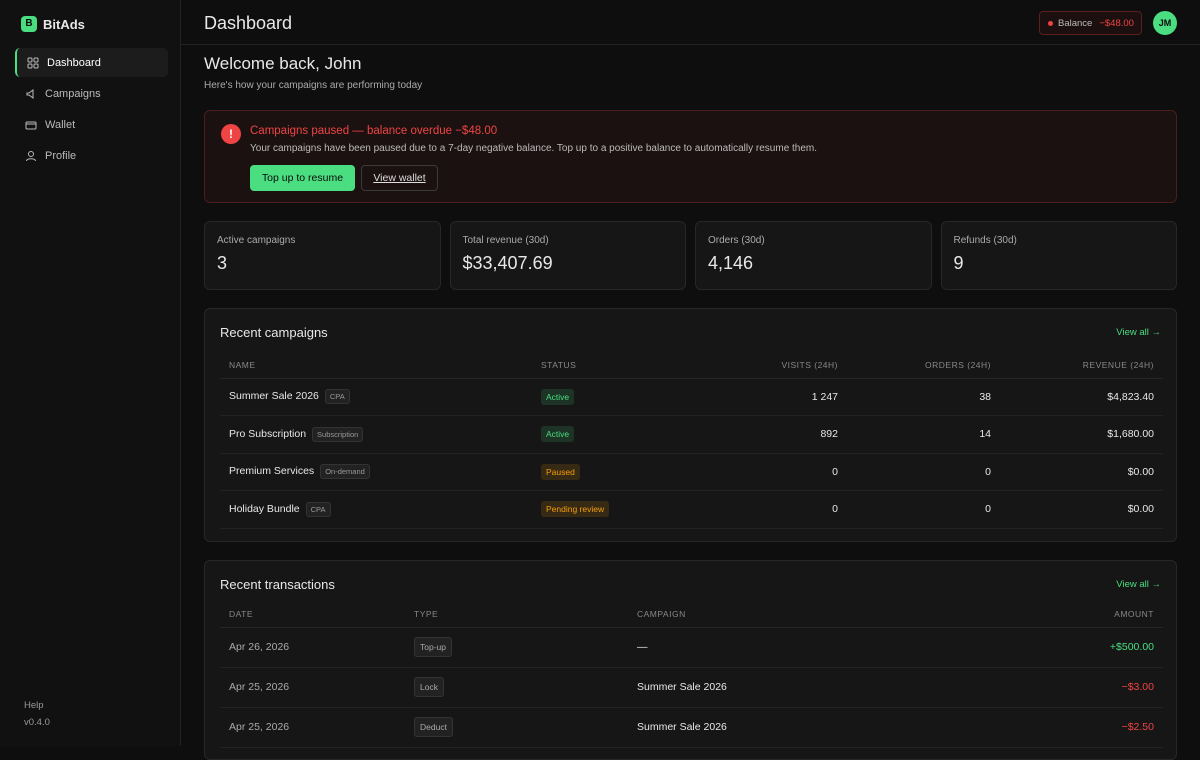 Image resolution: width=1200 pixels, height=760 pixels. What do you see at coordinates (1081, 365) in the screenshot?
I see `column-header: REVENUE (24H)` at bounding box center [1081, 365].